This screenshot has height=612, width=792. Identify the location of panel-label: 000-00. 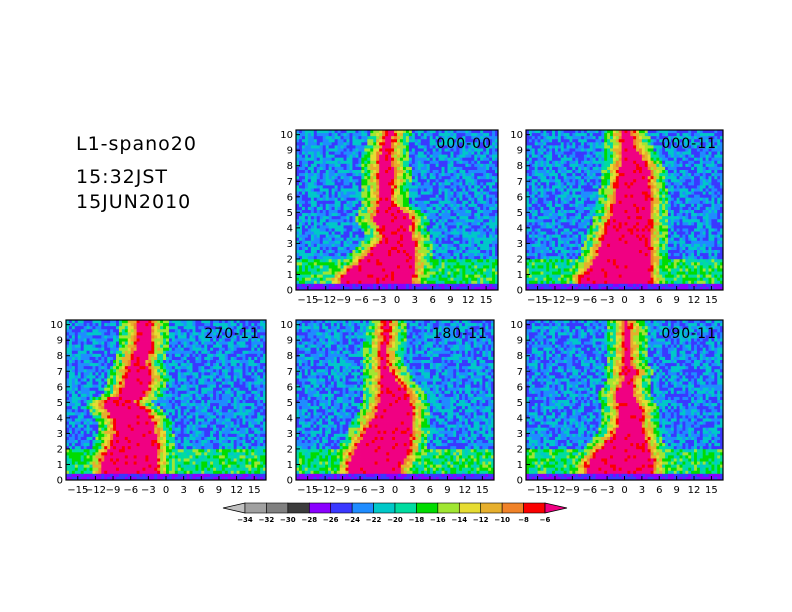
(464, 144).